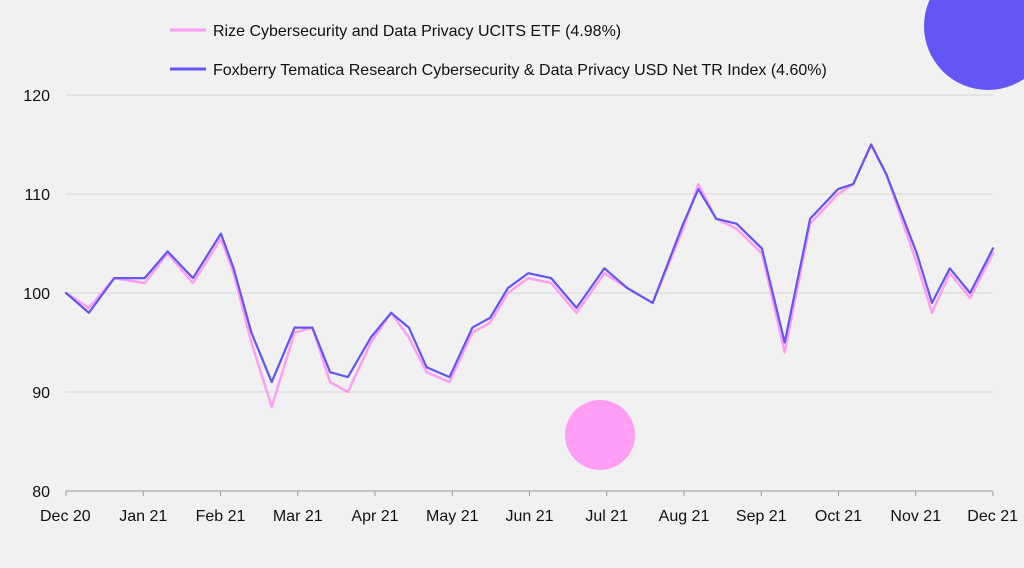  What do you see at coordinates (974, 45) in the screenshot?
I see `decorative-blue-circle` at bounding box center [974, 45].